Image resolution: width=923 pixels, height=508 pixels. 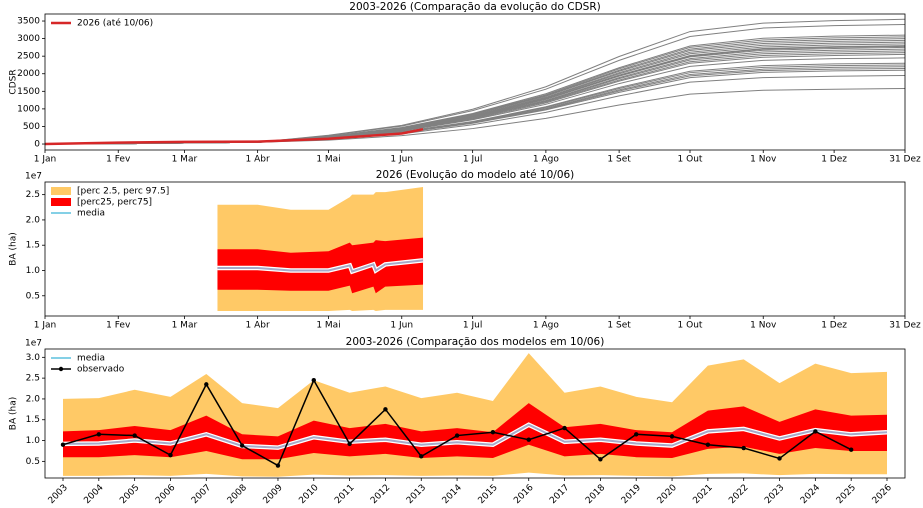 What do you see at coordinates (201, 494) in the screenshot?
I see `x-tick-label: 2007` at bounding box center [201, 494].